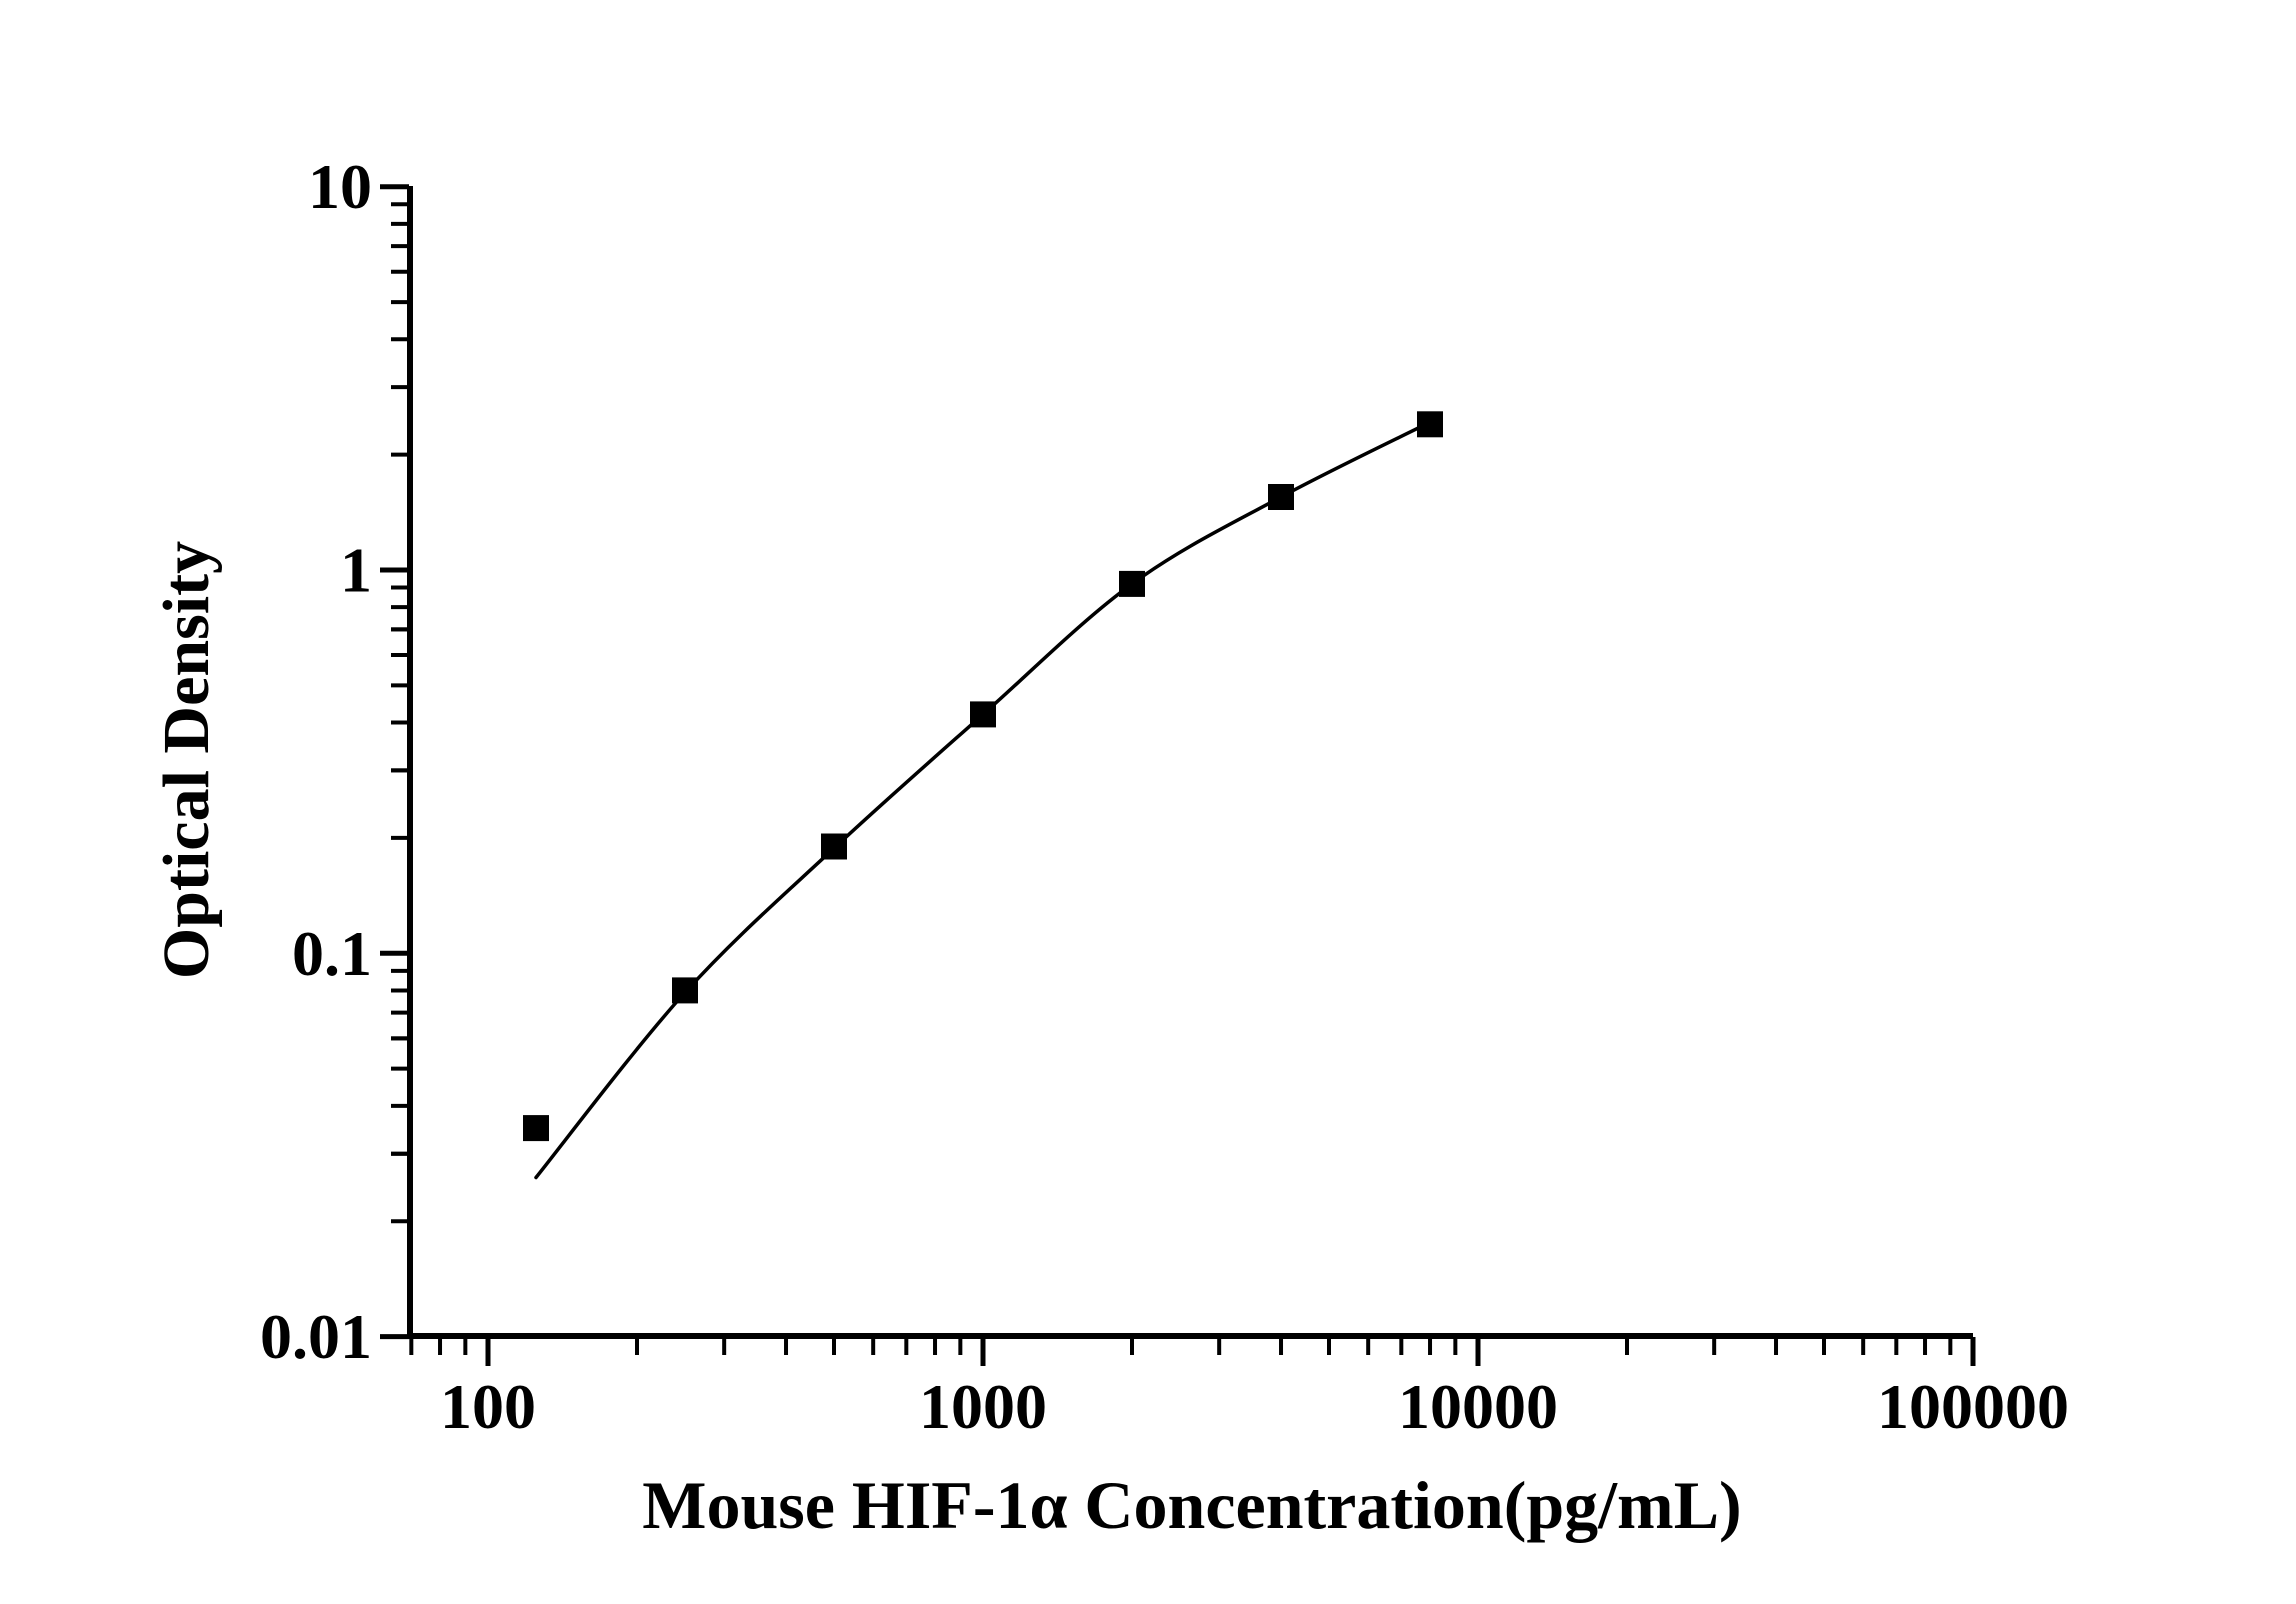 Image resolution: width=2296 pixels, height=1604 pixels. I want to click on x-tick-label: 100, so click(488, 1406).